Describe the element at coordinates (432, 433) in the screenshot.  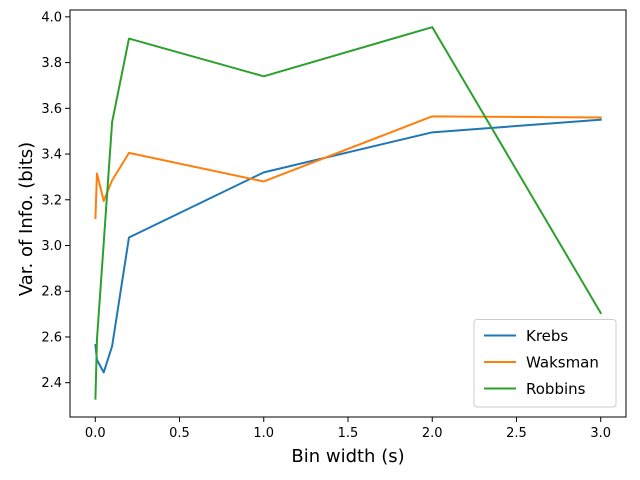
I see `x-tick-label: 2.0` at that location.